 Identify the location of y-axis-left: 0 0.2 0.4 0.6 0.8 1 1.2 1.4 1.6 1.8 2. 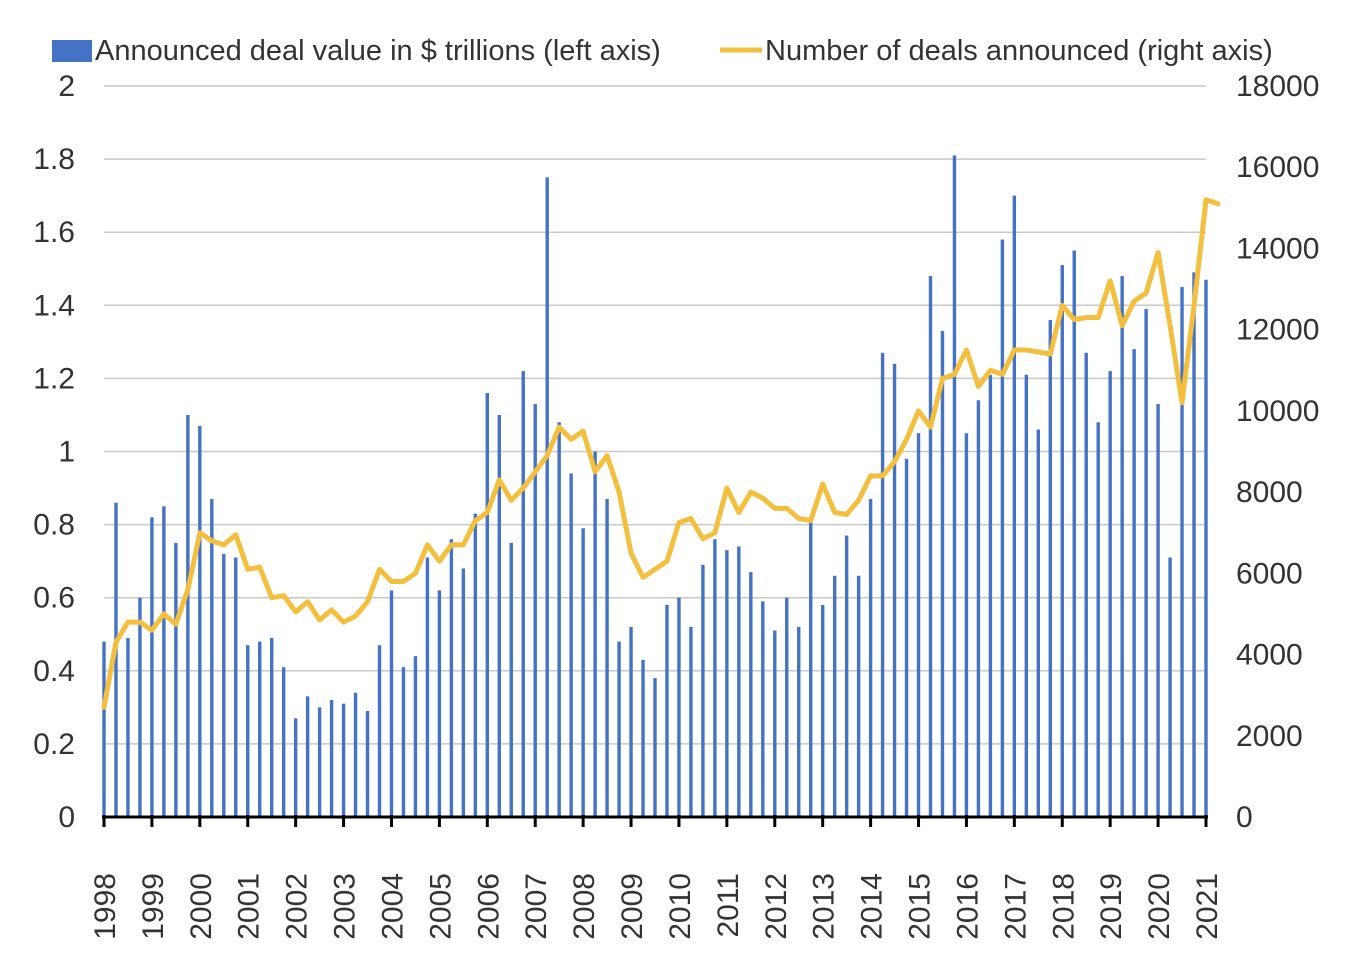
(54, 452).